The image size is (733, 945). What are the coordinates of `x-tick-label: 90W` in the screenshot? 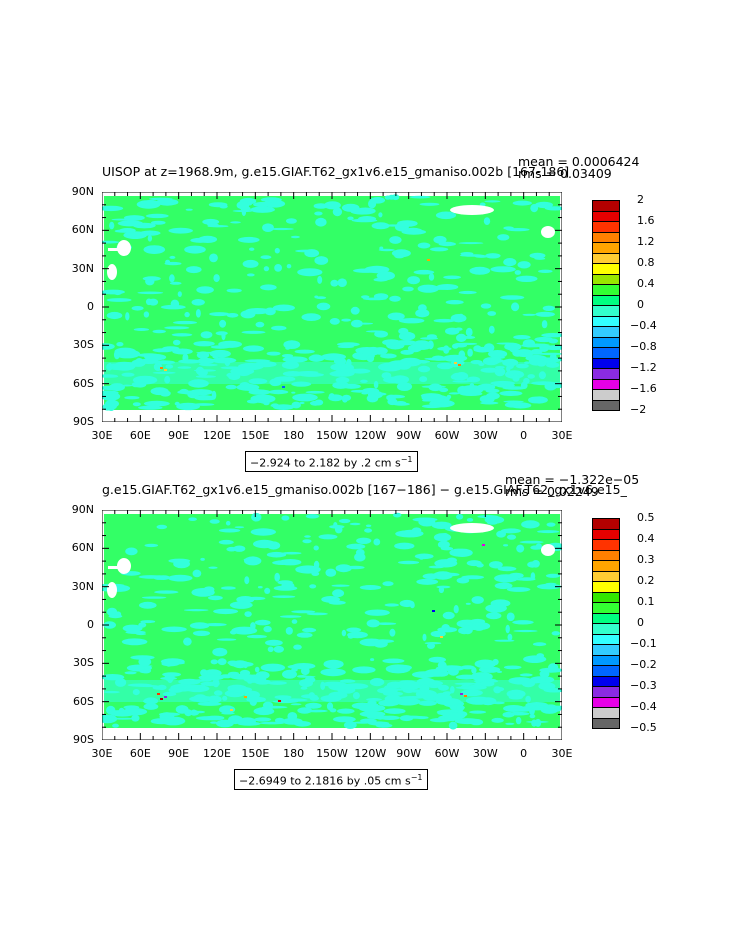 It's located at (409, 435).